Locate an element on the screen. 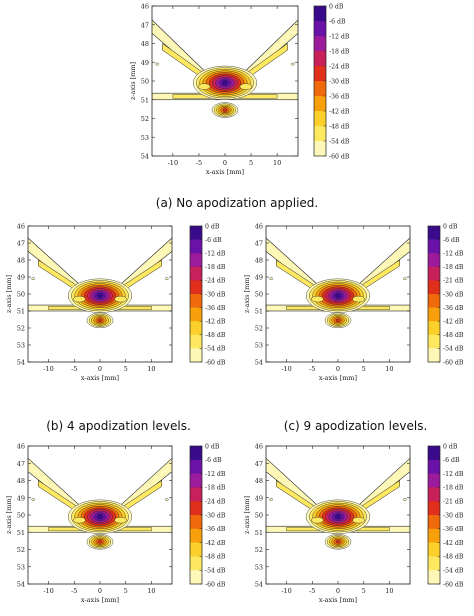 The width and height of the screenshot is (474, 616). y-tick-label: 49 is located at coordinates (259, 278).